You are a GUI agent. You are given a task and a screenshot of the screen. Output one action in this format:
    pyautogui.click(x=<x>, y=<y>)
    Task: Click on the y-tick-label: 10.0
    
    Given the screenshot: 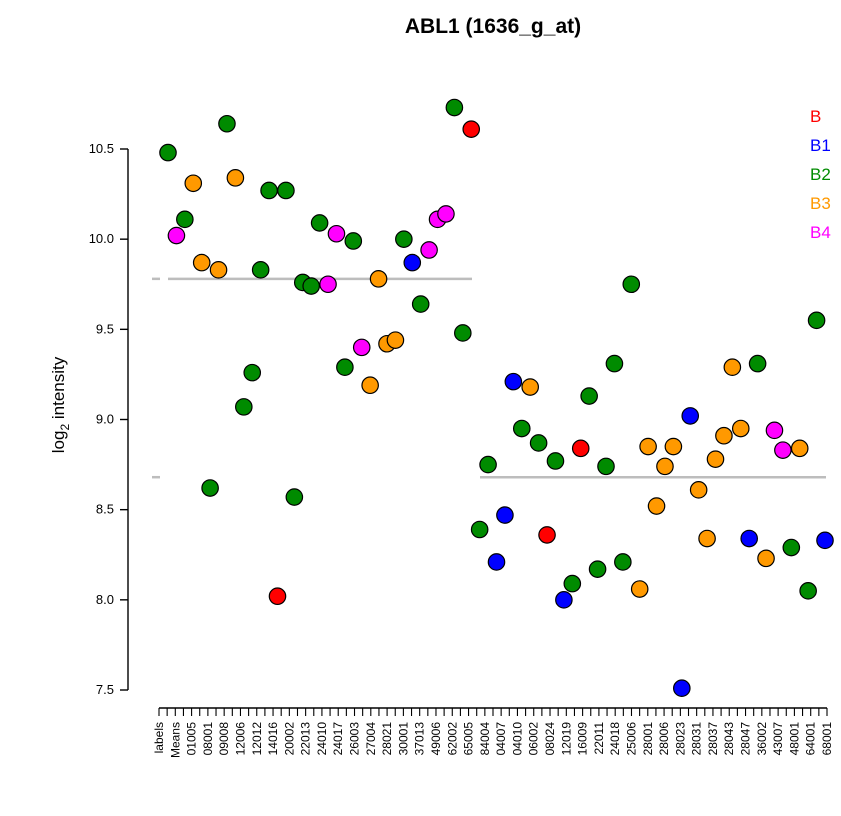 What is the action you would take?
    pyautogui.click(x=101, y=238)
    